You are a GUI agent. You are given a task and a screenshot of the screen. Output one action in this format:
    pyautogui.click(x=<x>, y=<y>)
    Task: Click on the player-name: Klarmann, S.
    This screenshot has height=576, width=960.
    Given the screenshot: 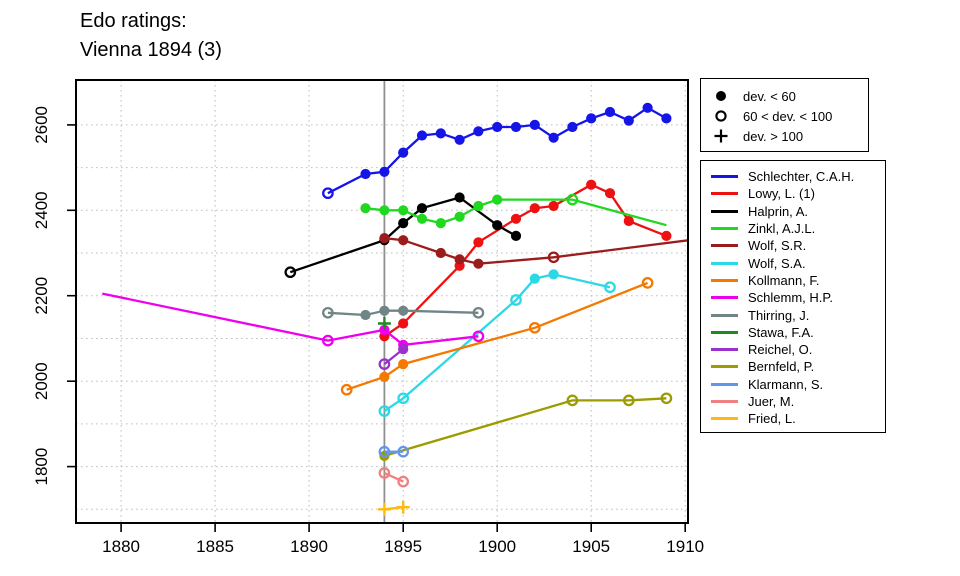 What is the action you would take?
    pyautogui.click(x=786, y=384)
    